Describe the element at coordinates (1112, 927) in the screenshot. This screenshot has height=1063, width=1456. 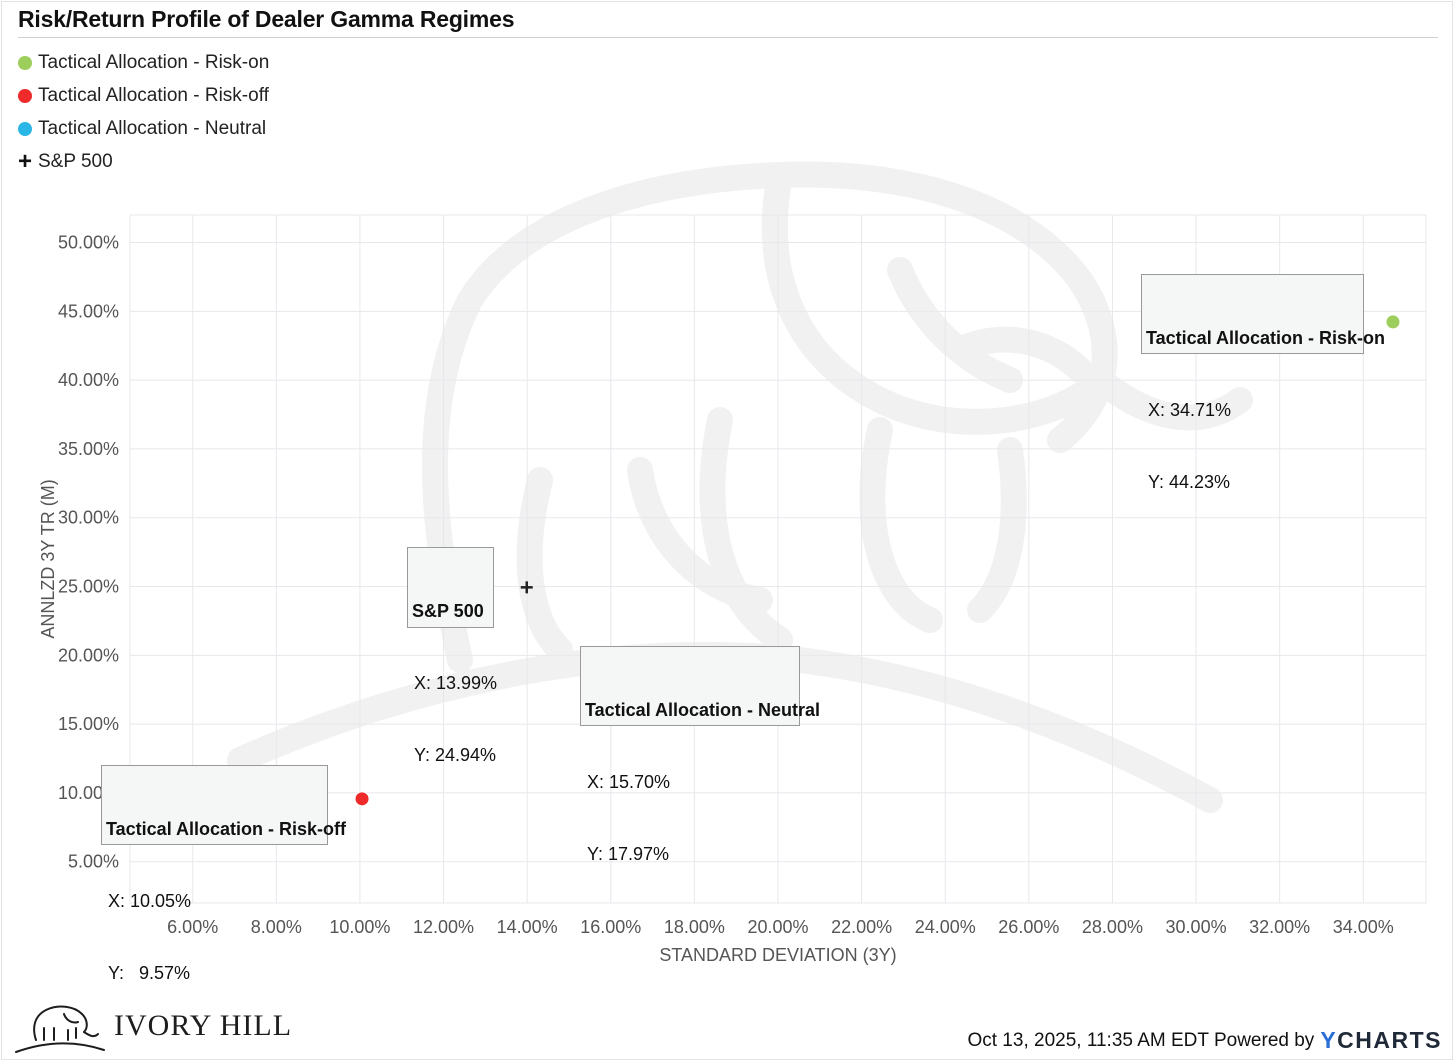
I see `x-tick-label: 28.00%` at that location.